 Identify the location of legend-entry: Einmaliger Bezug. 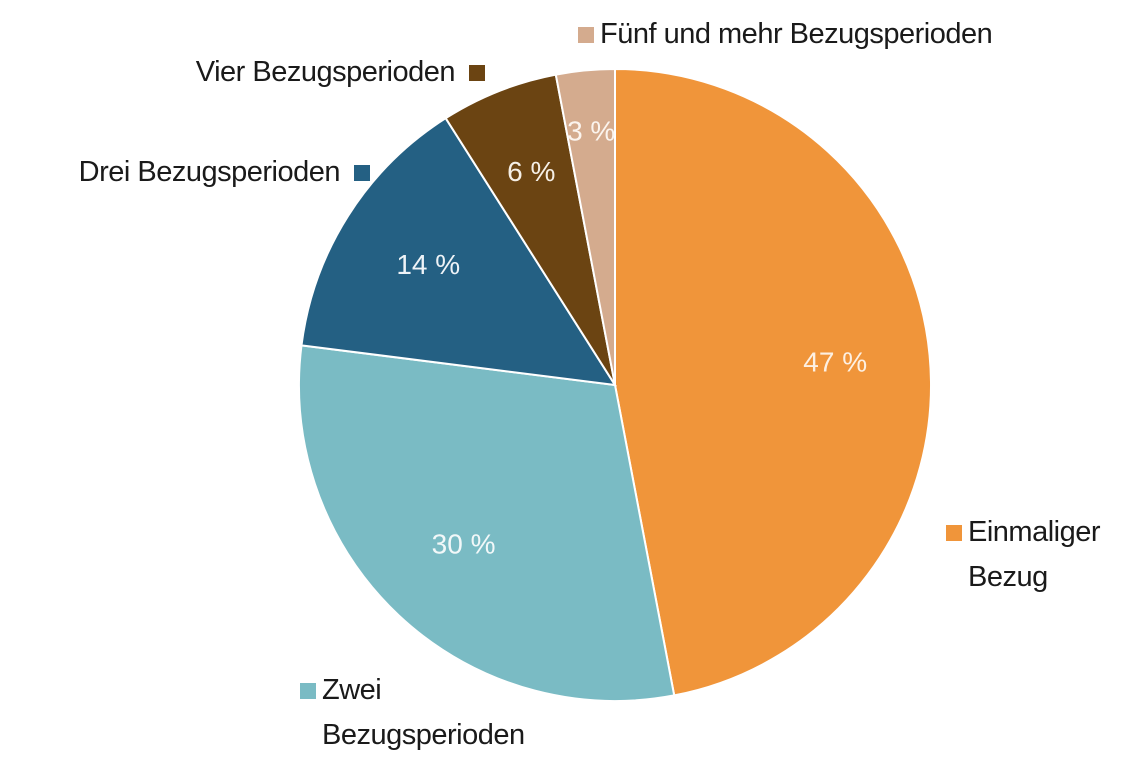
(1031, 555).